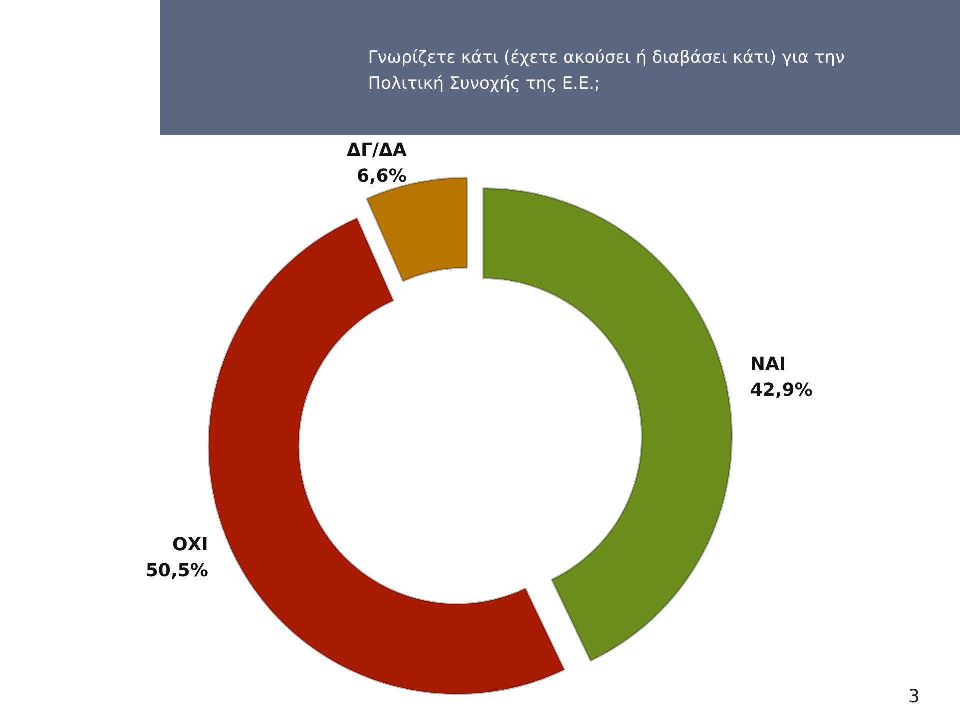 Image resolution: width=960 pixels, height=720 pixels. I want to click on data-label: 50,5%, so click(177, 571).